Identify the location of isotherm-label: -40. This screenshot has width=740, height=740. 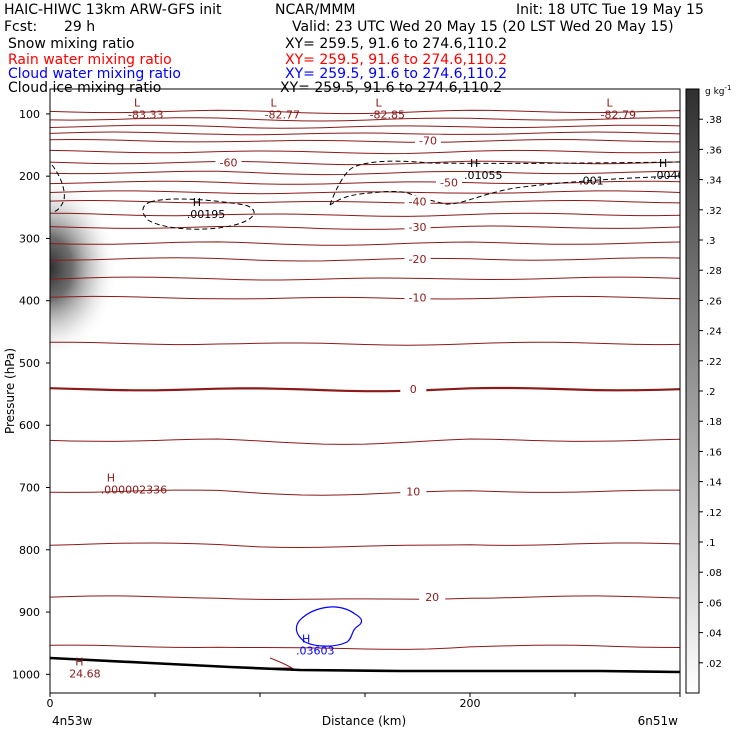
(418, 202).